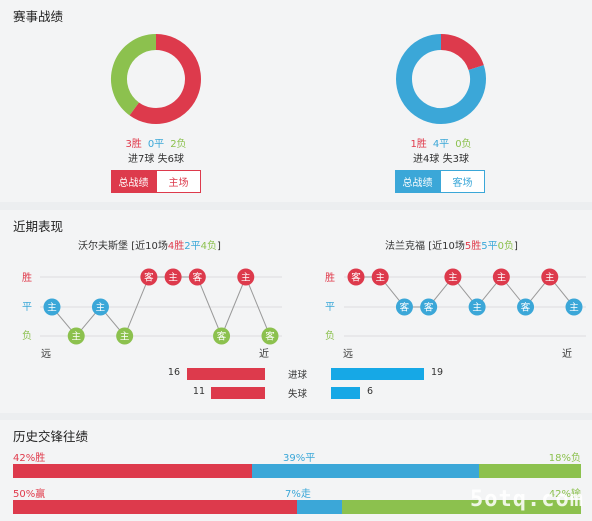 This screenshot has width=592, height=521. I want to click on home-conceded-count: 11, so click(198, 391).